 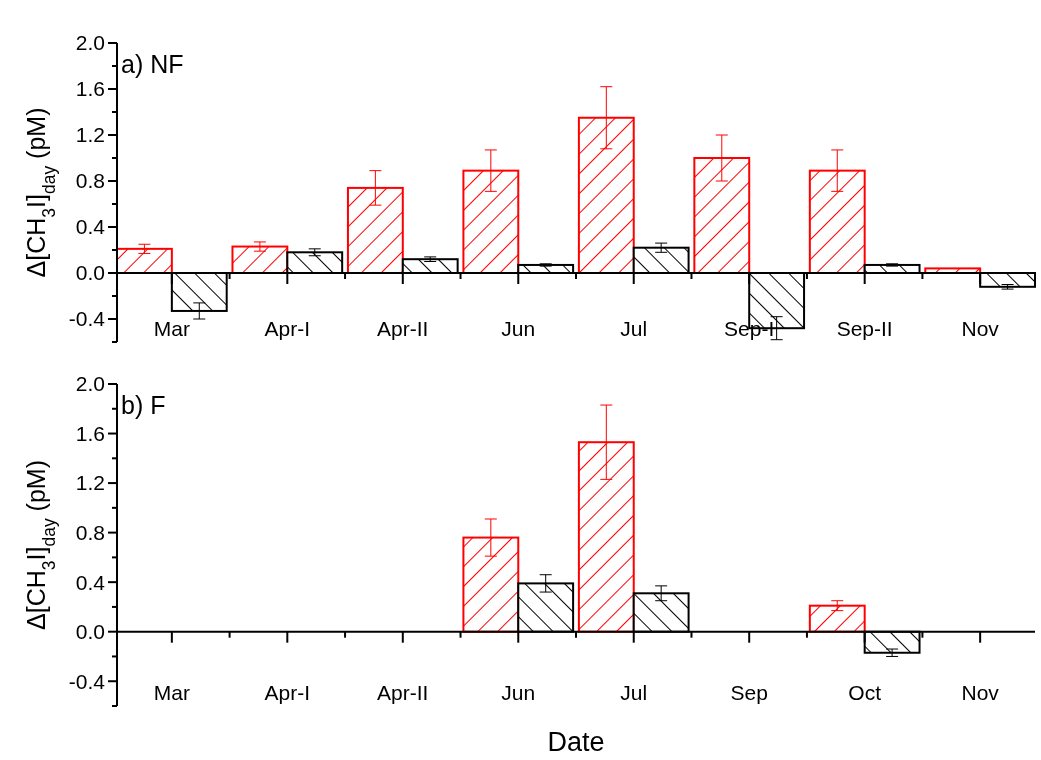 What do you see at coordinates (143, 405) in the screenshot?
I see `annotation: b) F` at bounding box center [143, 405].